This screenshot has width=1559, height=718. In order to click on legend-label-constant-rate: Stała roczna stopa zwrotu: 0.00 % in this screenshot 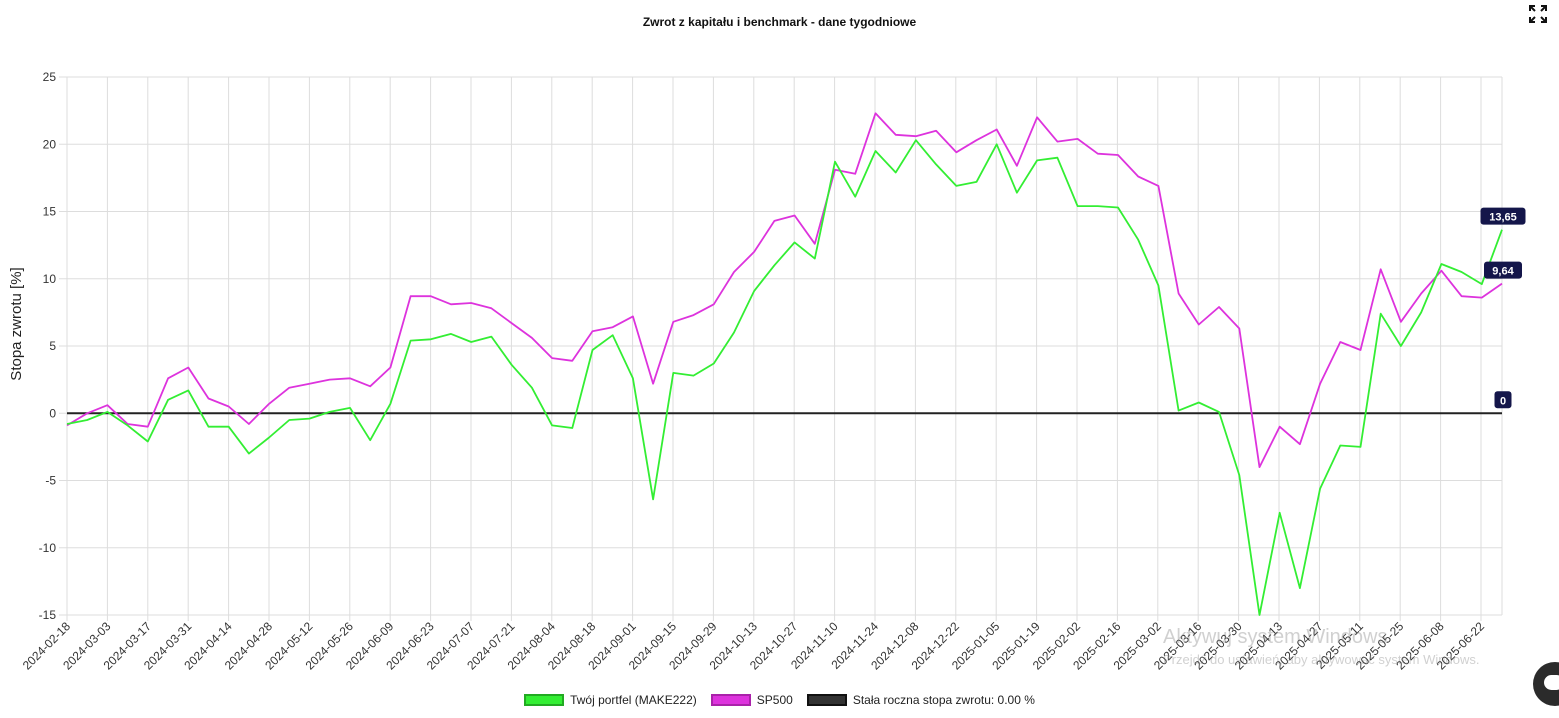, I will do `click(943, 700)`.